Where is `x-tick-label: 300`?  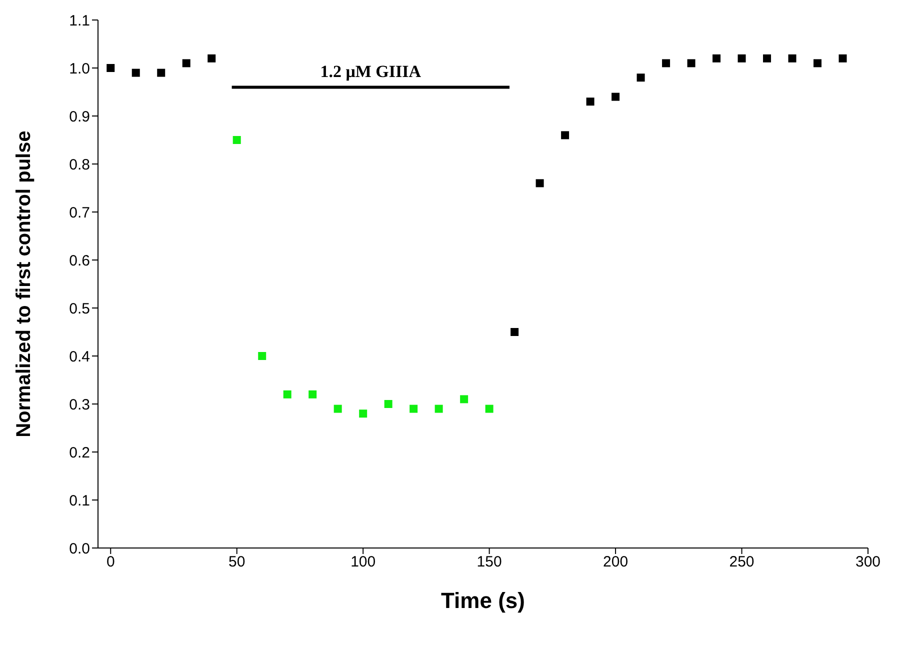
x-tick-label: 300 is located at coordinates (868, 562).